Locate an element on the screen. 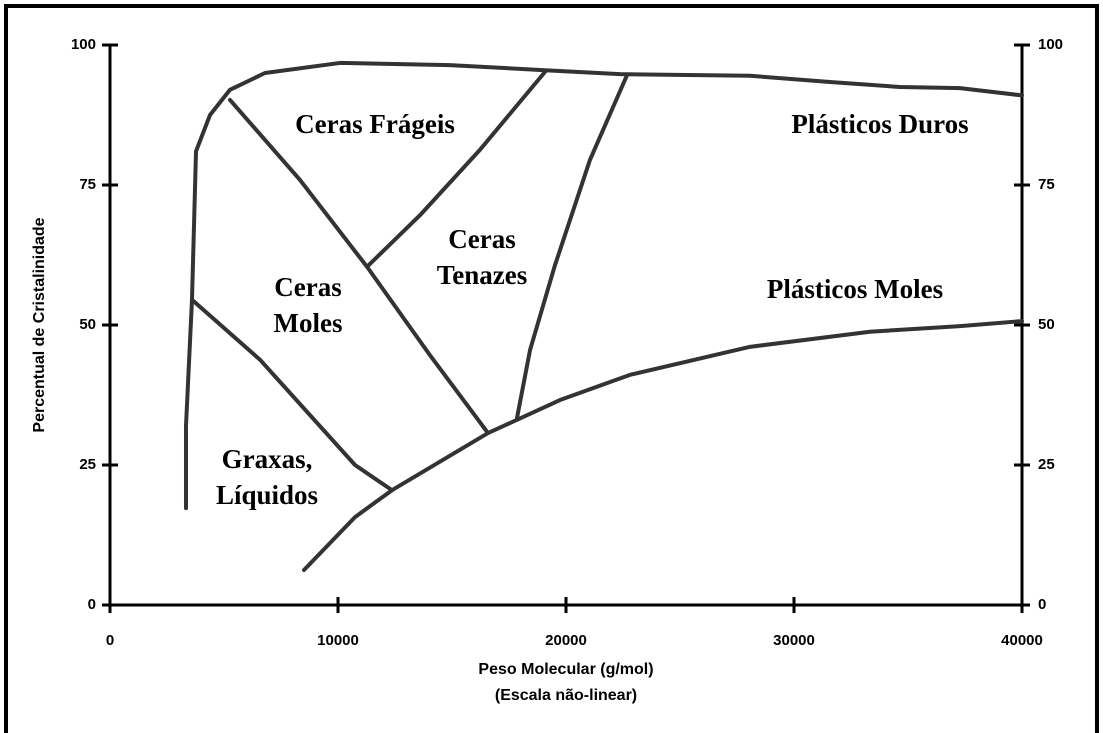  region-label: Líquidos is located at coordinates (267, 495).